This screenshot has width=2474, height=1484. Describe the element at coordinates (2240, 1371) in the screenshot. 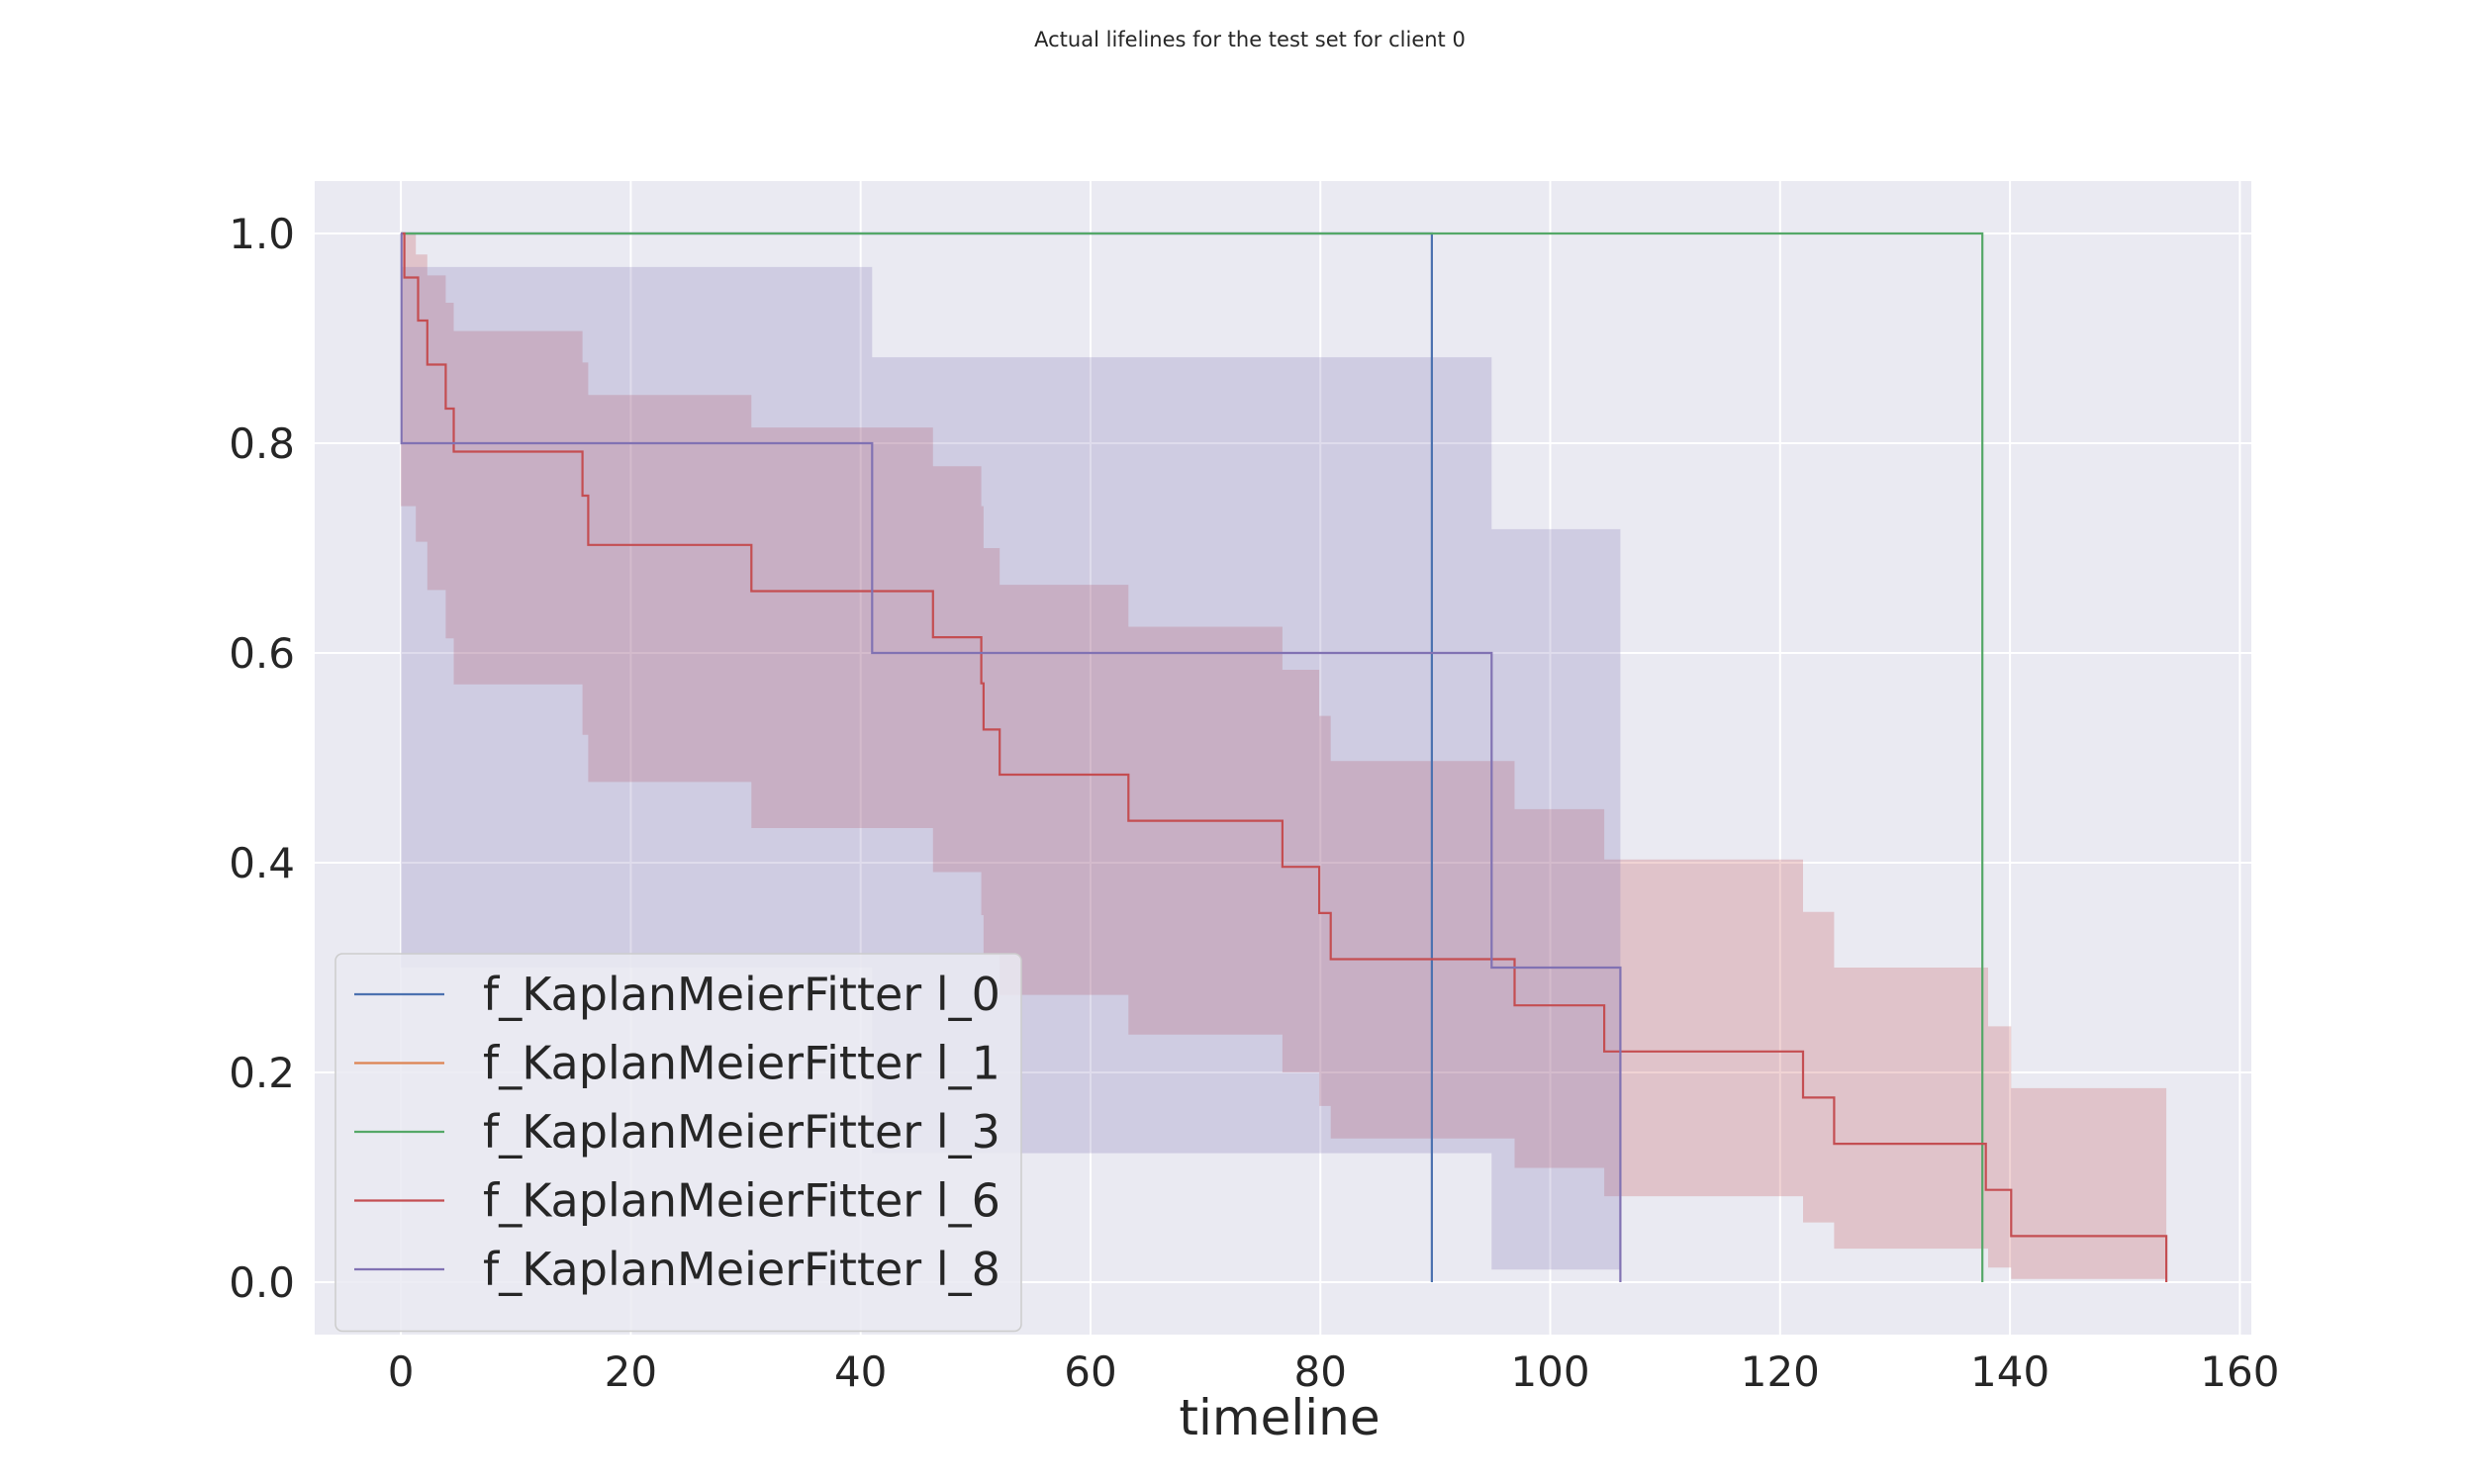

I see `x-tick-label: 160` at that location.